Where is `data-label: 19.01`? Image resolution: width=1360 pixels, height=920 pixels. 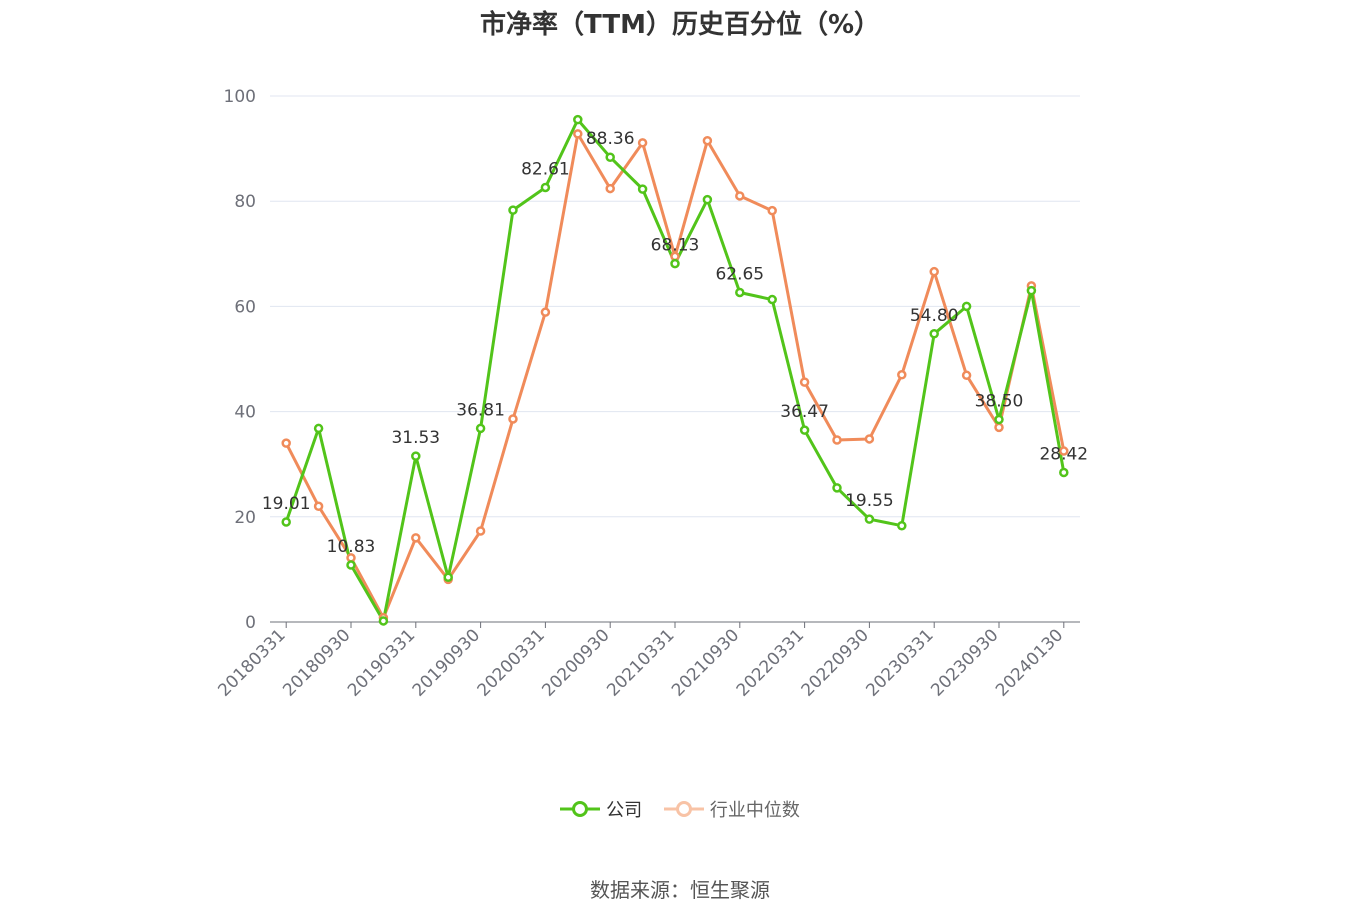 data-label: 19.01 is located at coordinates (286, 504).